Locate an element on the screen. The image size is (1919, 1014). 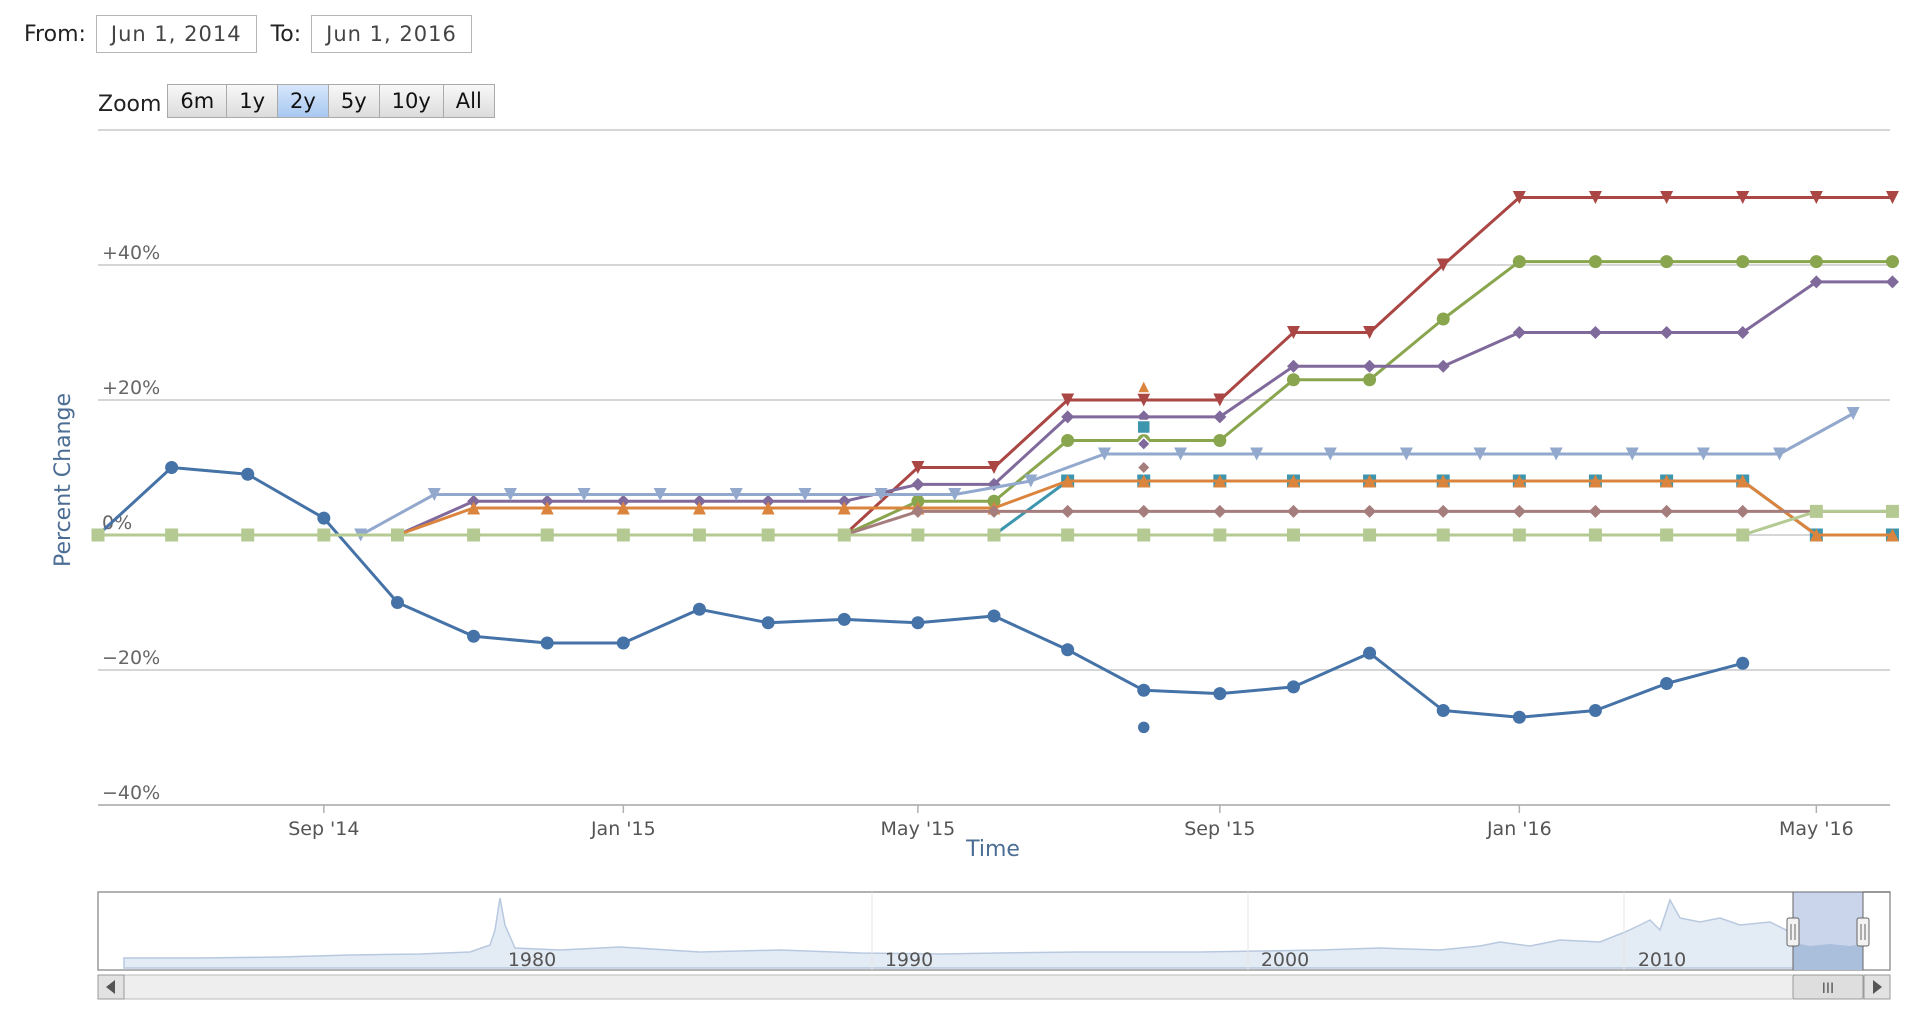
zoom-button-2y: 2y is located at coordinates (302, 101).